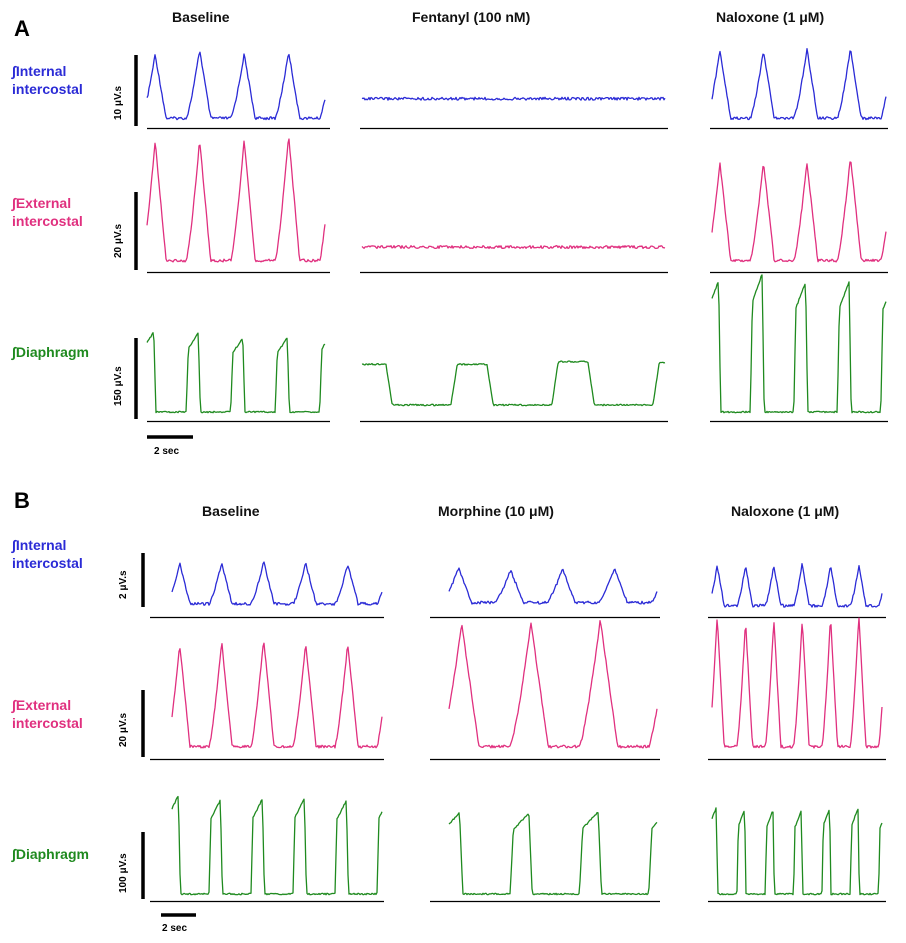 The image size is (906, 943). What do you see at coordinates (123, 873) in the screenshot?
I see `panel-b-scale-label-diaphragm: 100 μV.s` at bounding box center [123, 873].